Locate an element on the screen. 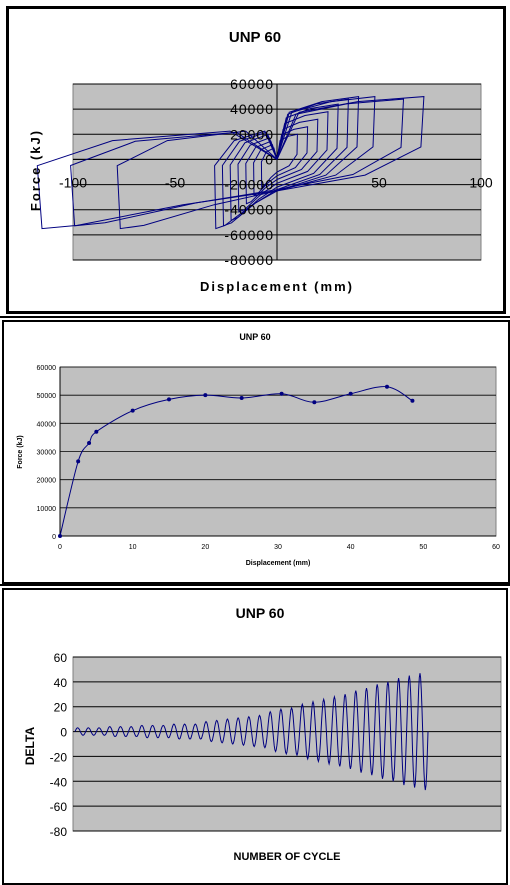  y-tick-label: -40000 is located at coordinates (249, 210).